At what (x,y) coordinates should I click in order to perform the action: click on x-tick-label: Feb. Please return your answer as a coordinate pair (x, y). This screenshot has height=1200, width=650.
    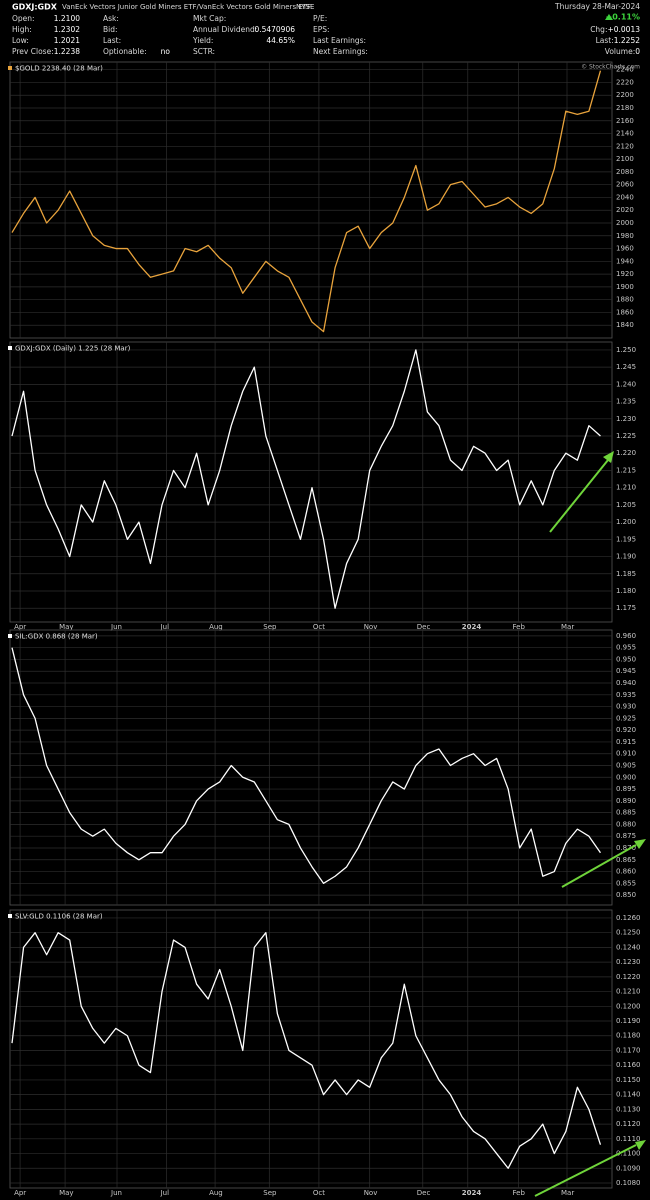
    Looking at the image, I should click on (519, 1193).